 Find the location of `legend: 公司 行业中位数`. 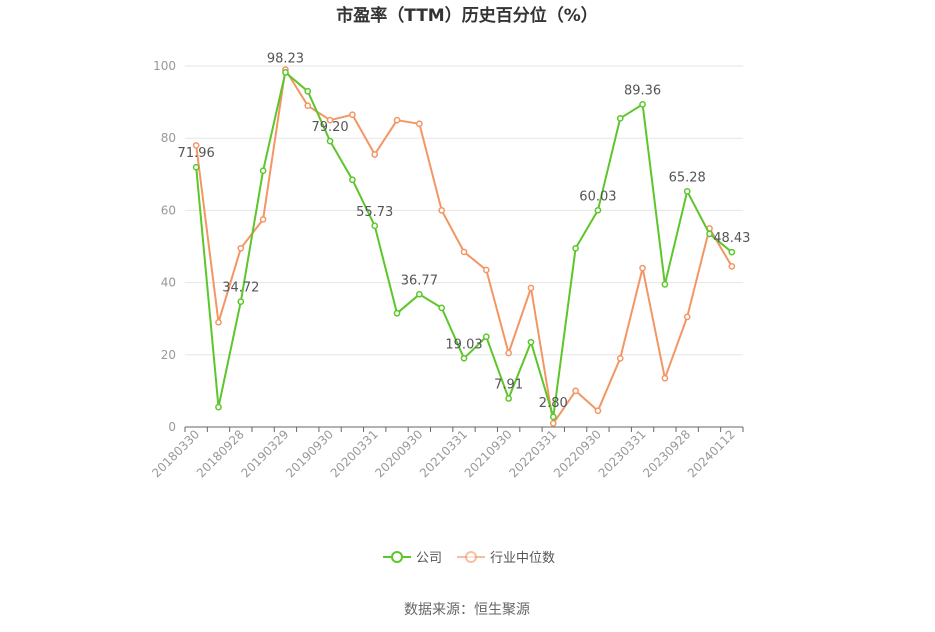

legend: 公司 行业中位数 is located at coordinates (469, 558).